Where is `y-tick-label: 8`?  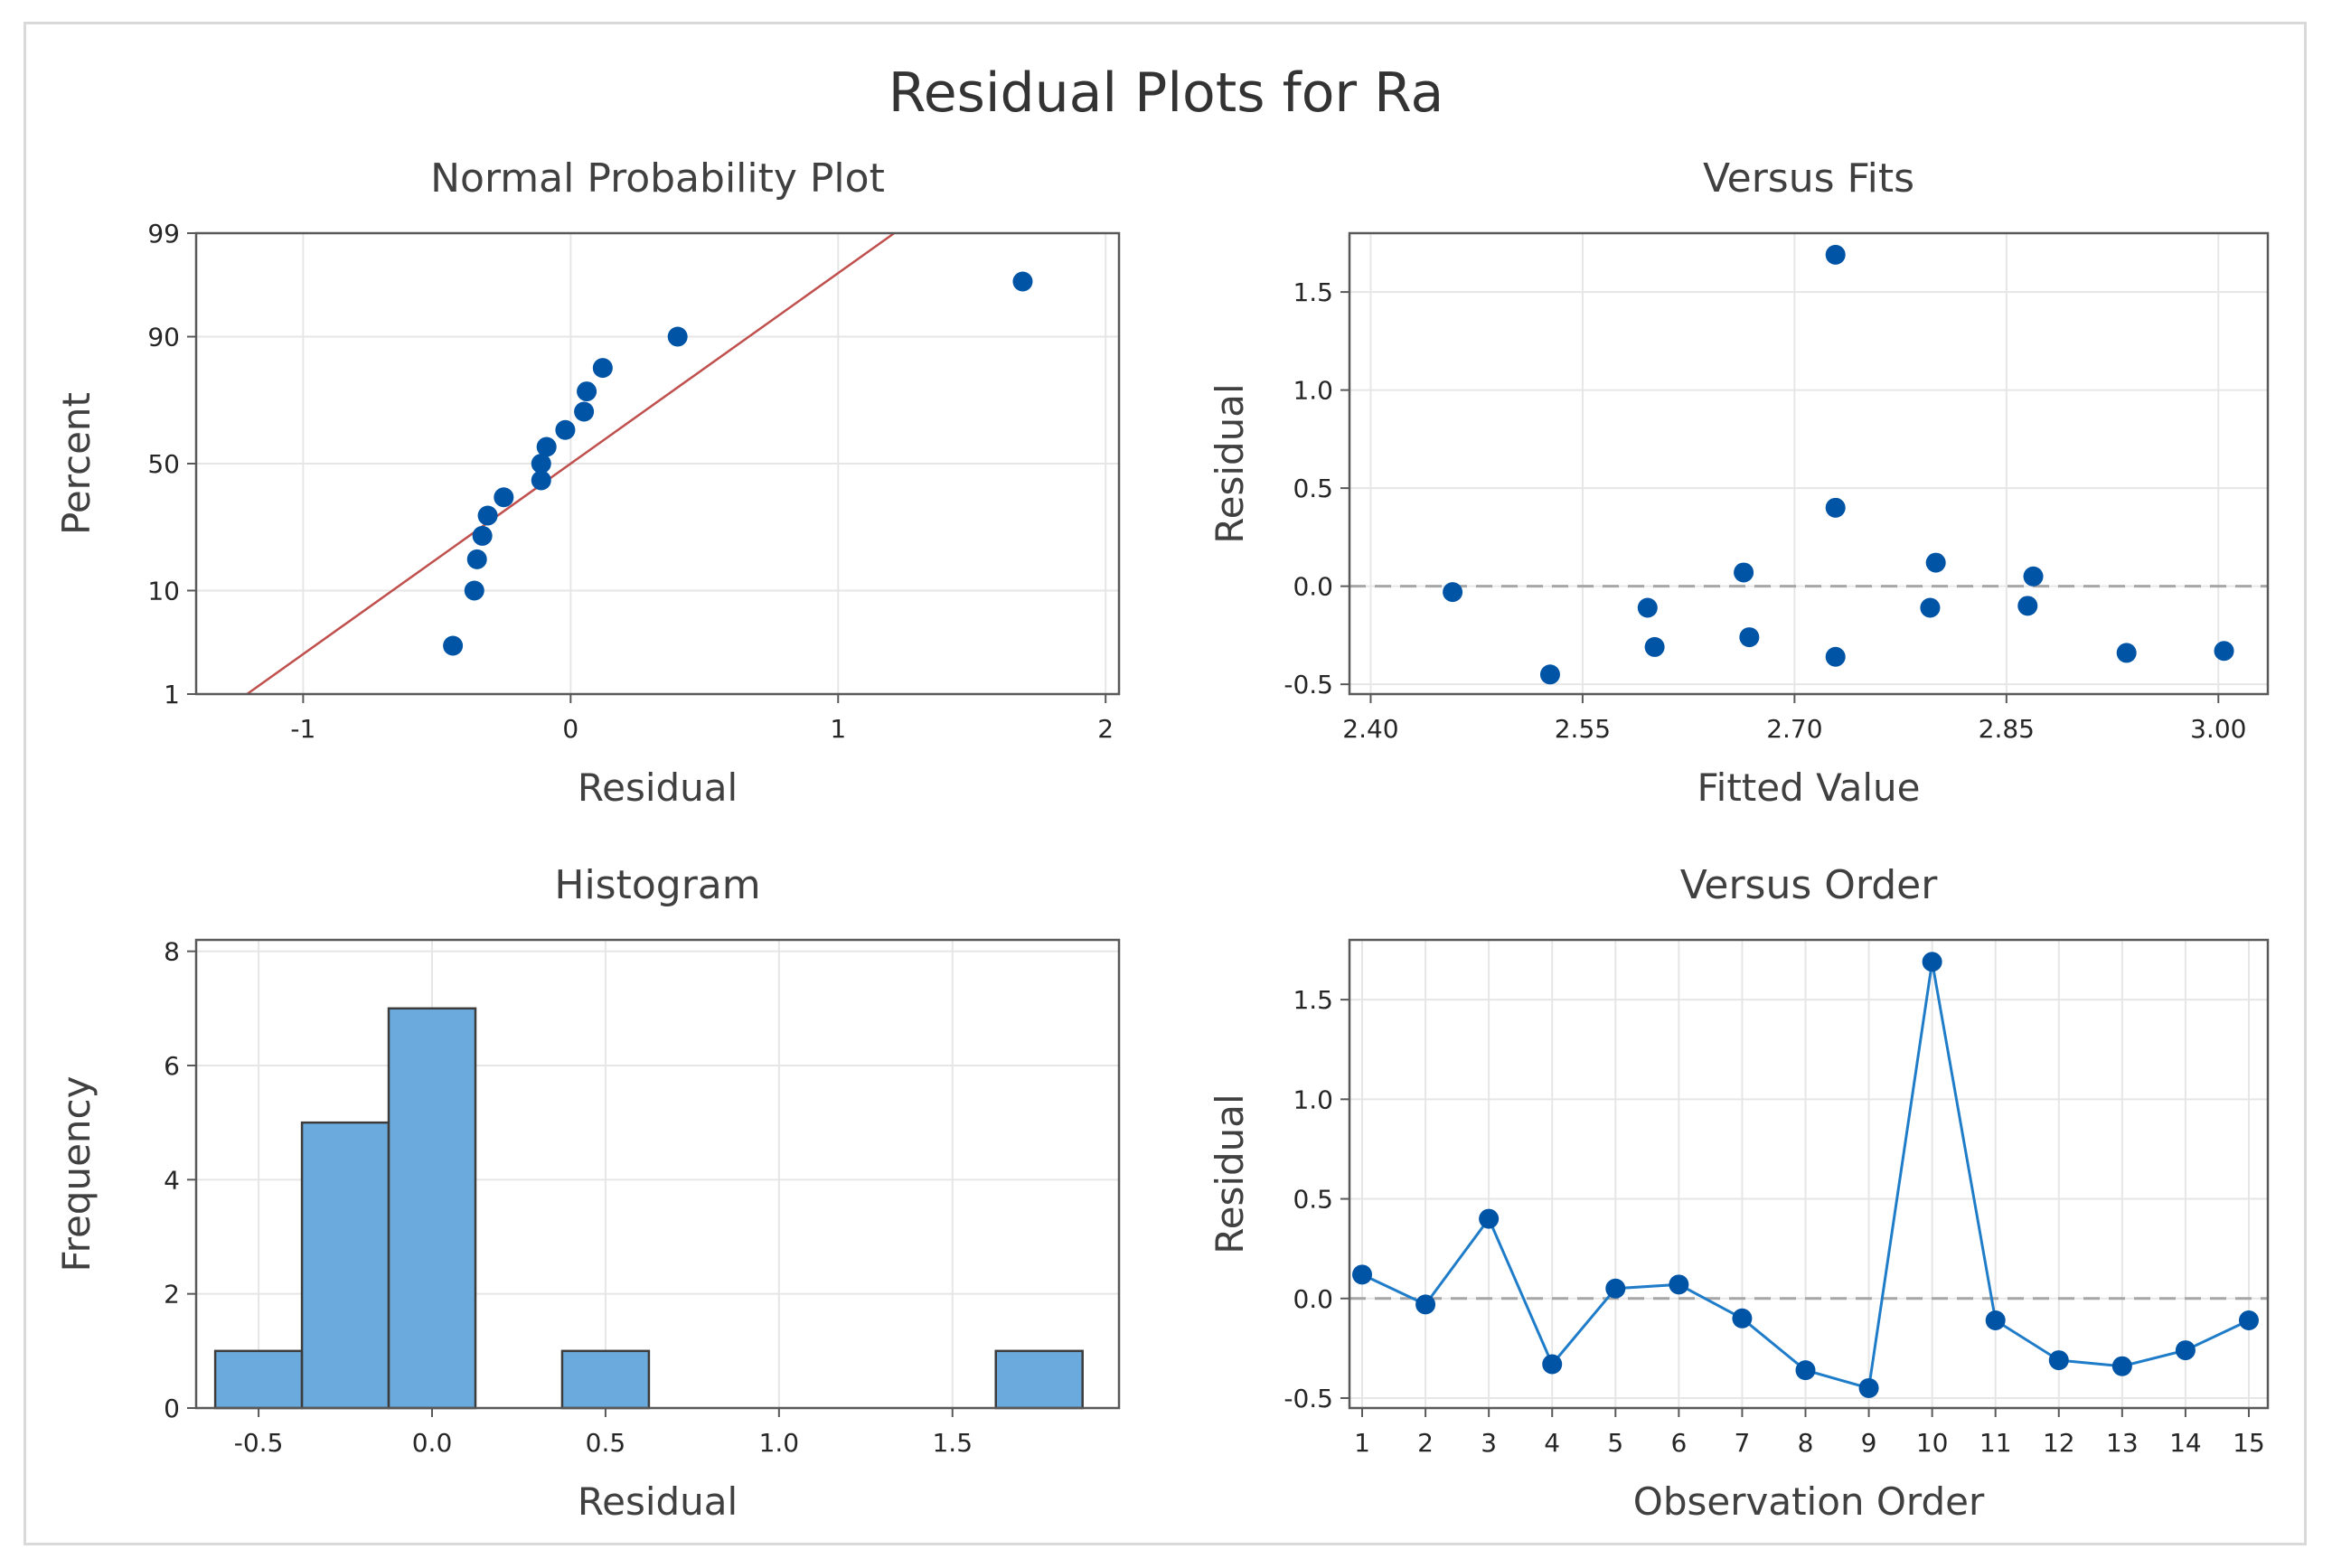
y-tick-label: 8 is located at coordinates (172, 952).